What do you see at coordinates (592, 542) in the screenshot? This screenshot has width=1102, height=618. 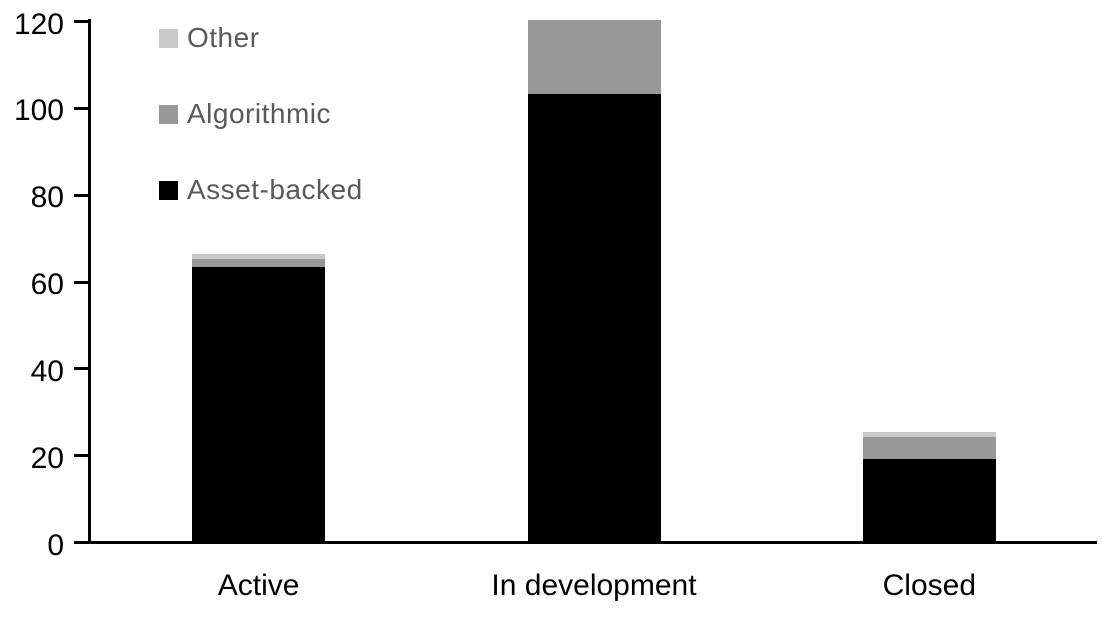 I see `x-axis-line` at bounding box center [592, 542].